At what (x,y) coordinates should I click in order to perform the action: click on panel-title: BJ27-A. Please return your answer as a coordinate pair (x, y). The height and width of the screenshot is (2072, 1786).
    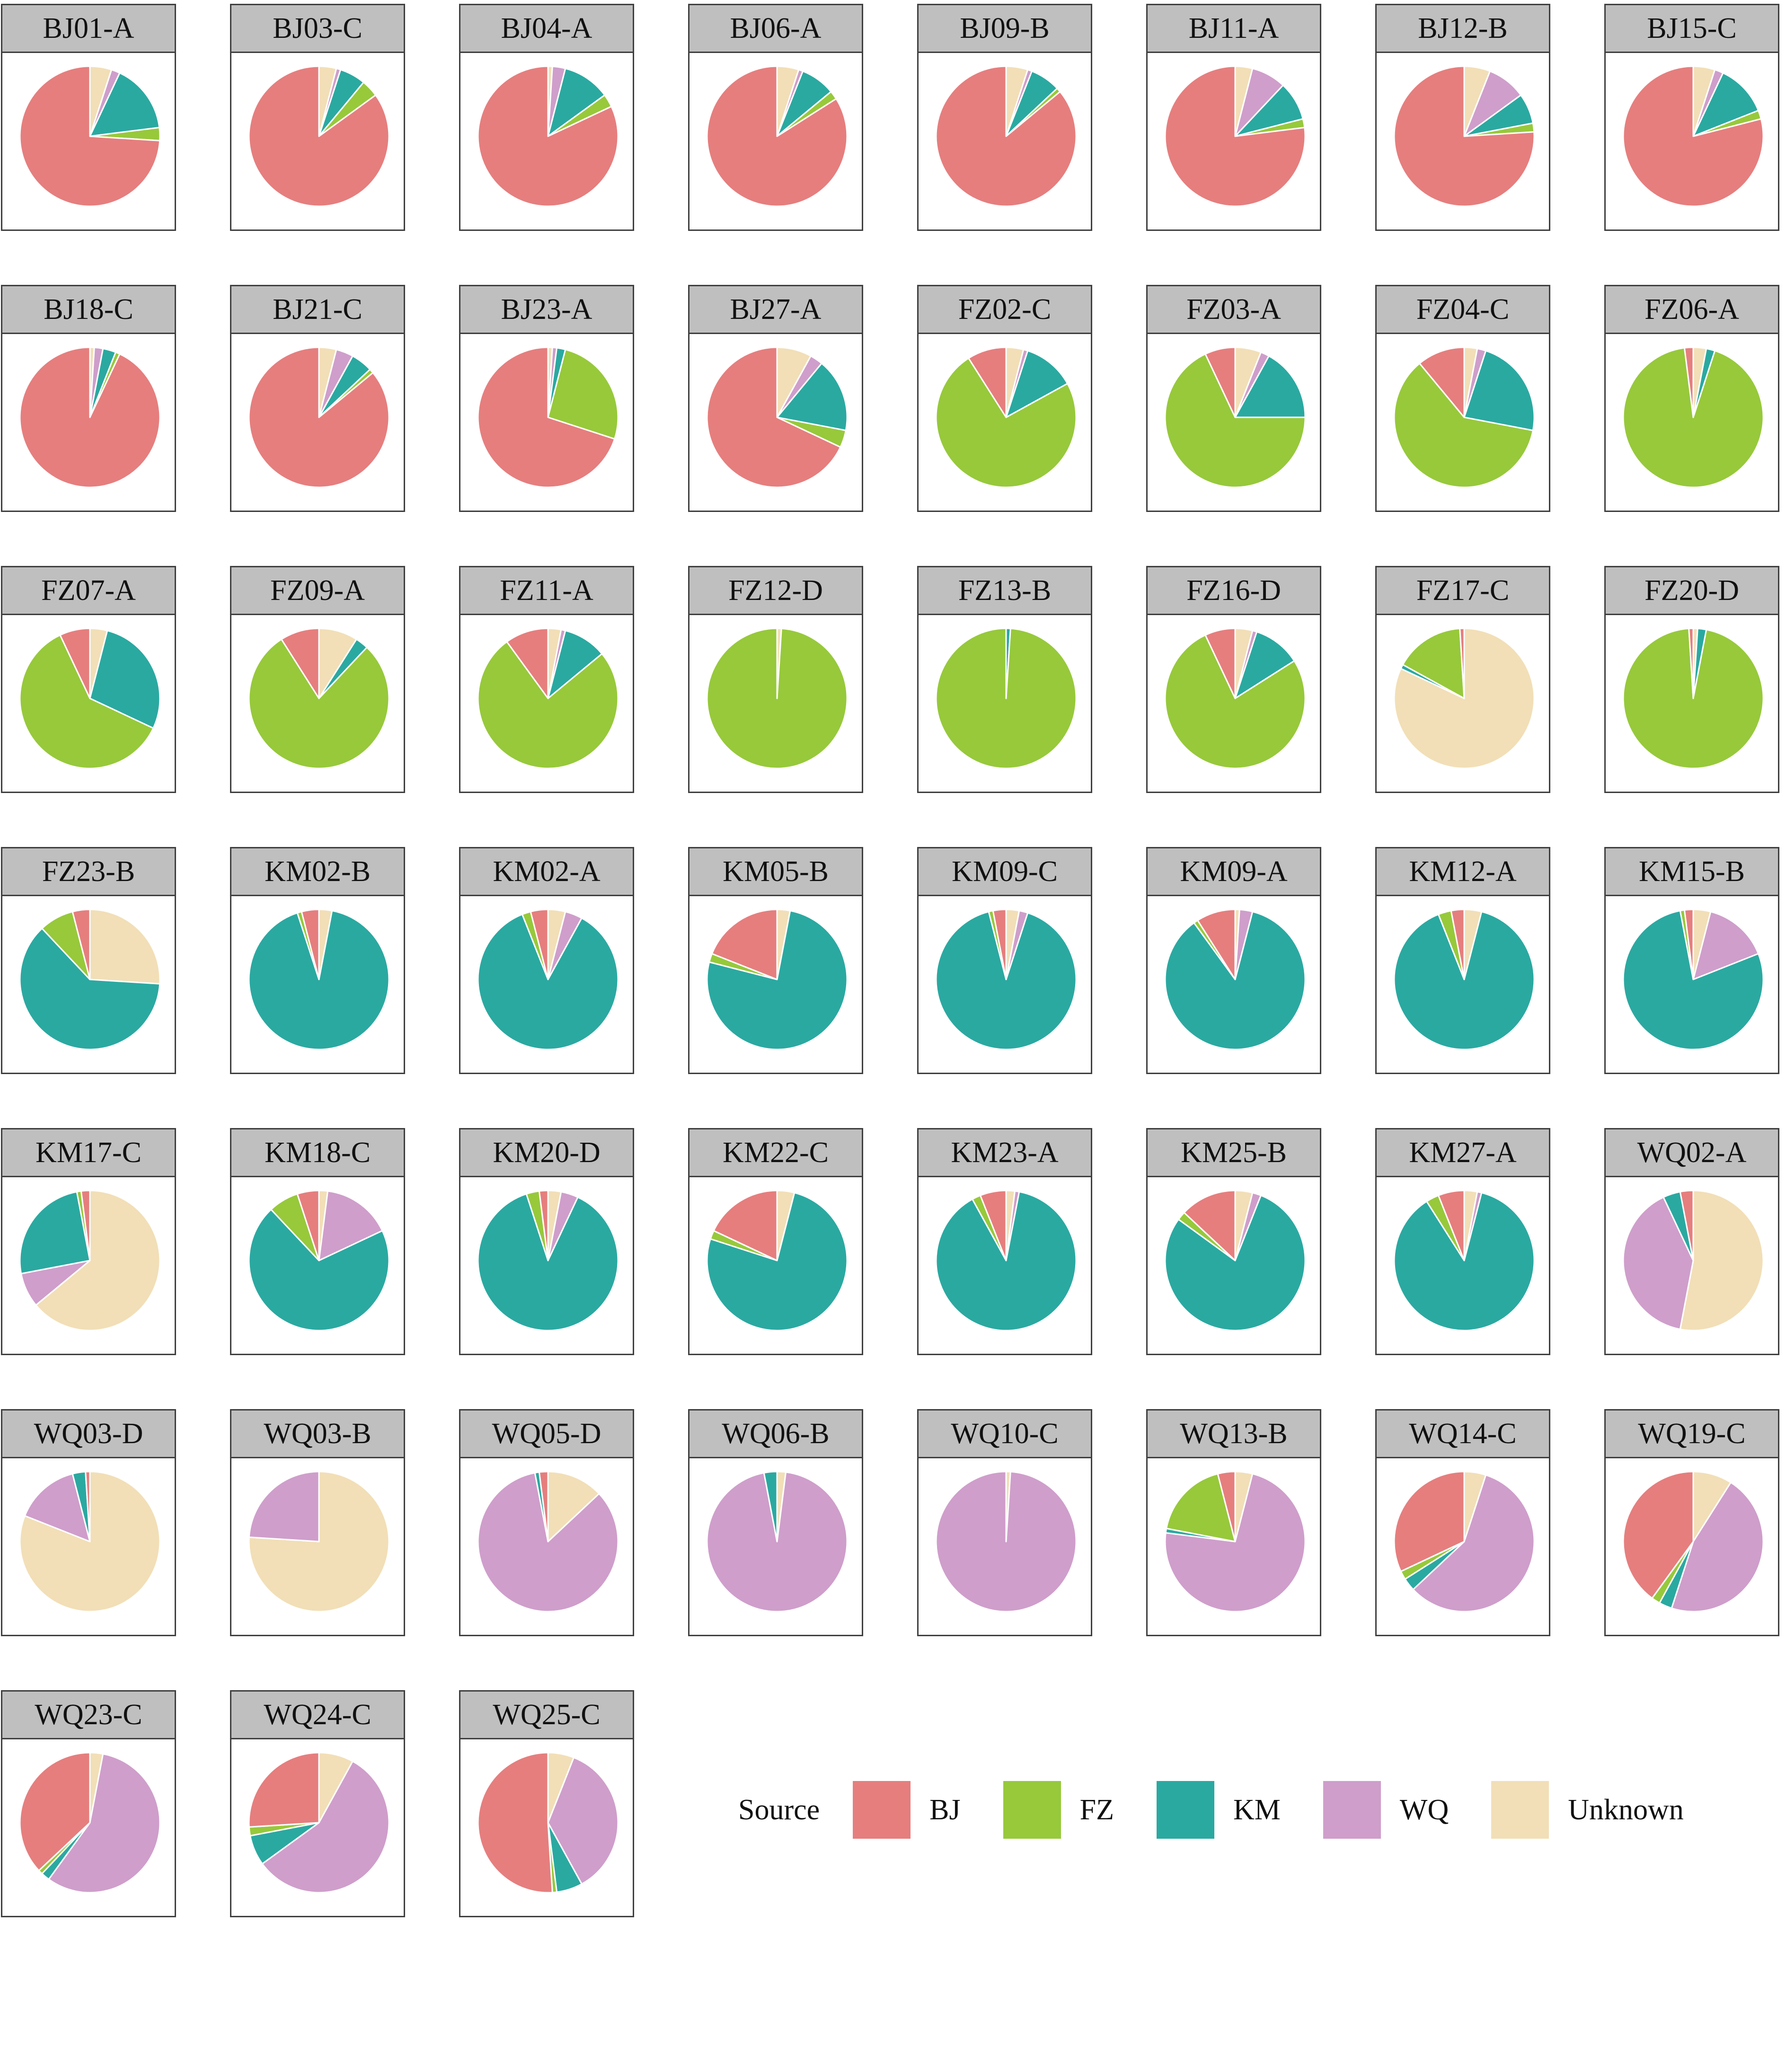
    Looking at the image, I should click on (775, 309).